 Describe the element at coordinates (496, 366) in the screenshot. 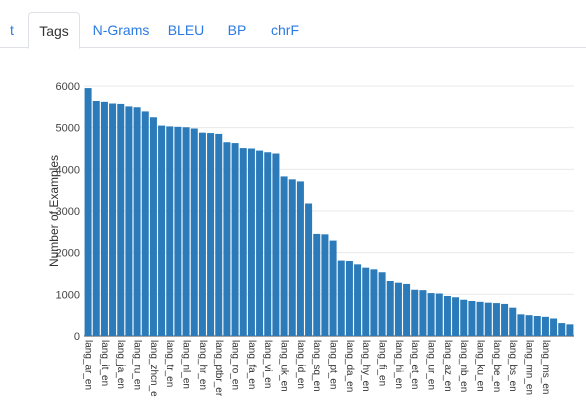

I see `x-tick-label: lang_be_en` at that location.